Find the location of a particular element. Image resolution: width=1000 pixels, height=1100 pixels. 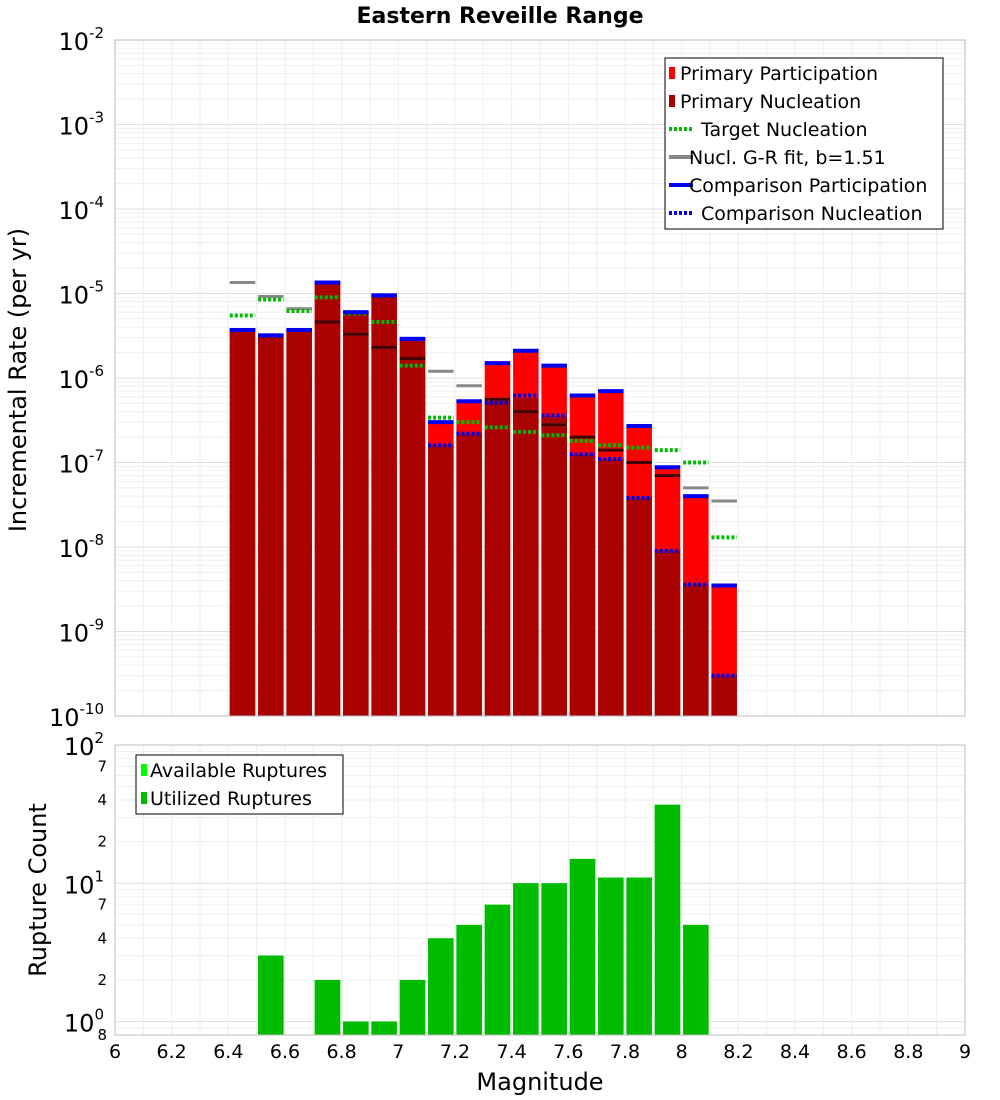

bottom-bars is located at coordinates (483, 919).